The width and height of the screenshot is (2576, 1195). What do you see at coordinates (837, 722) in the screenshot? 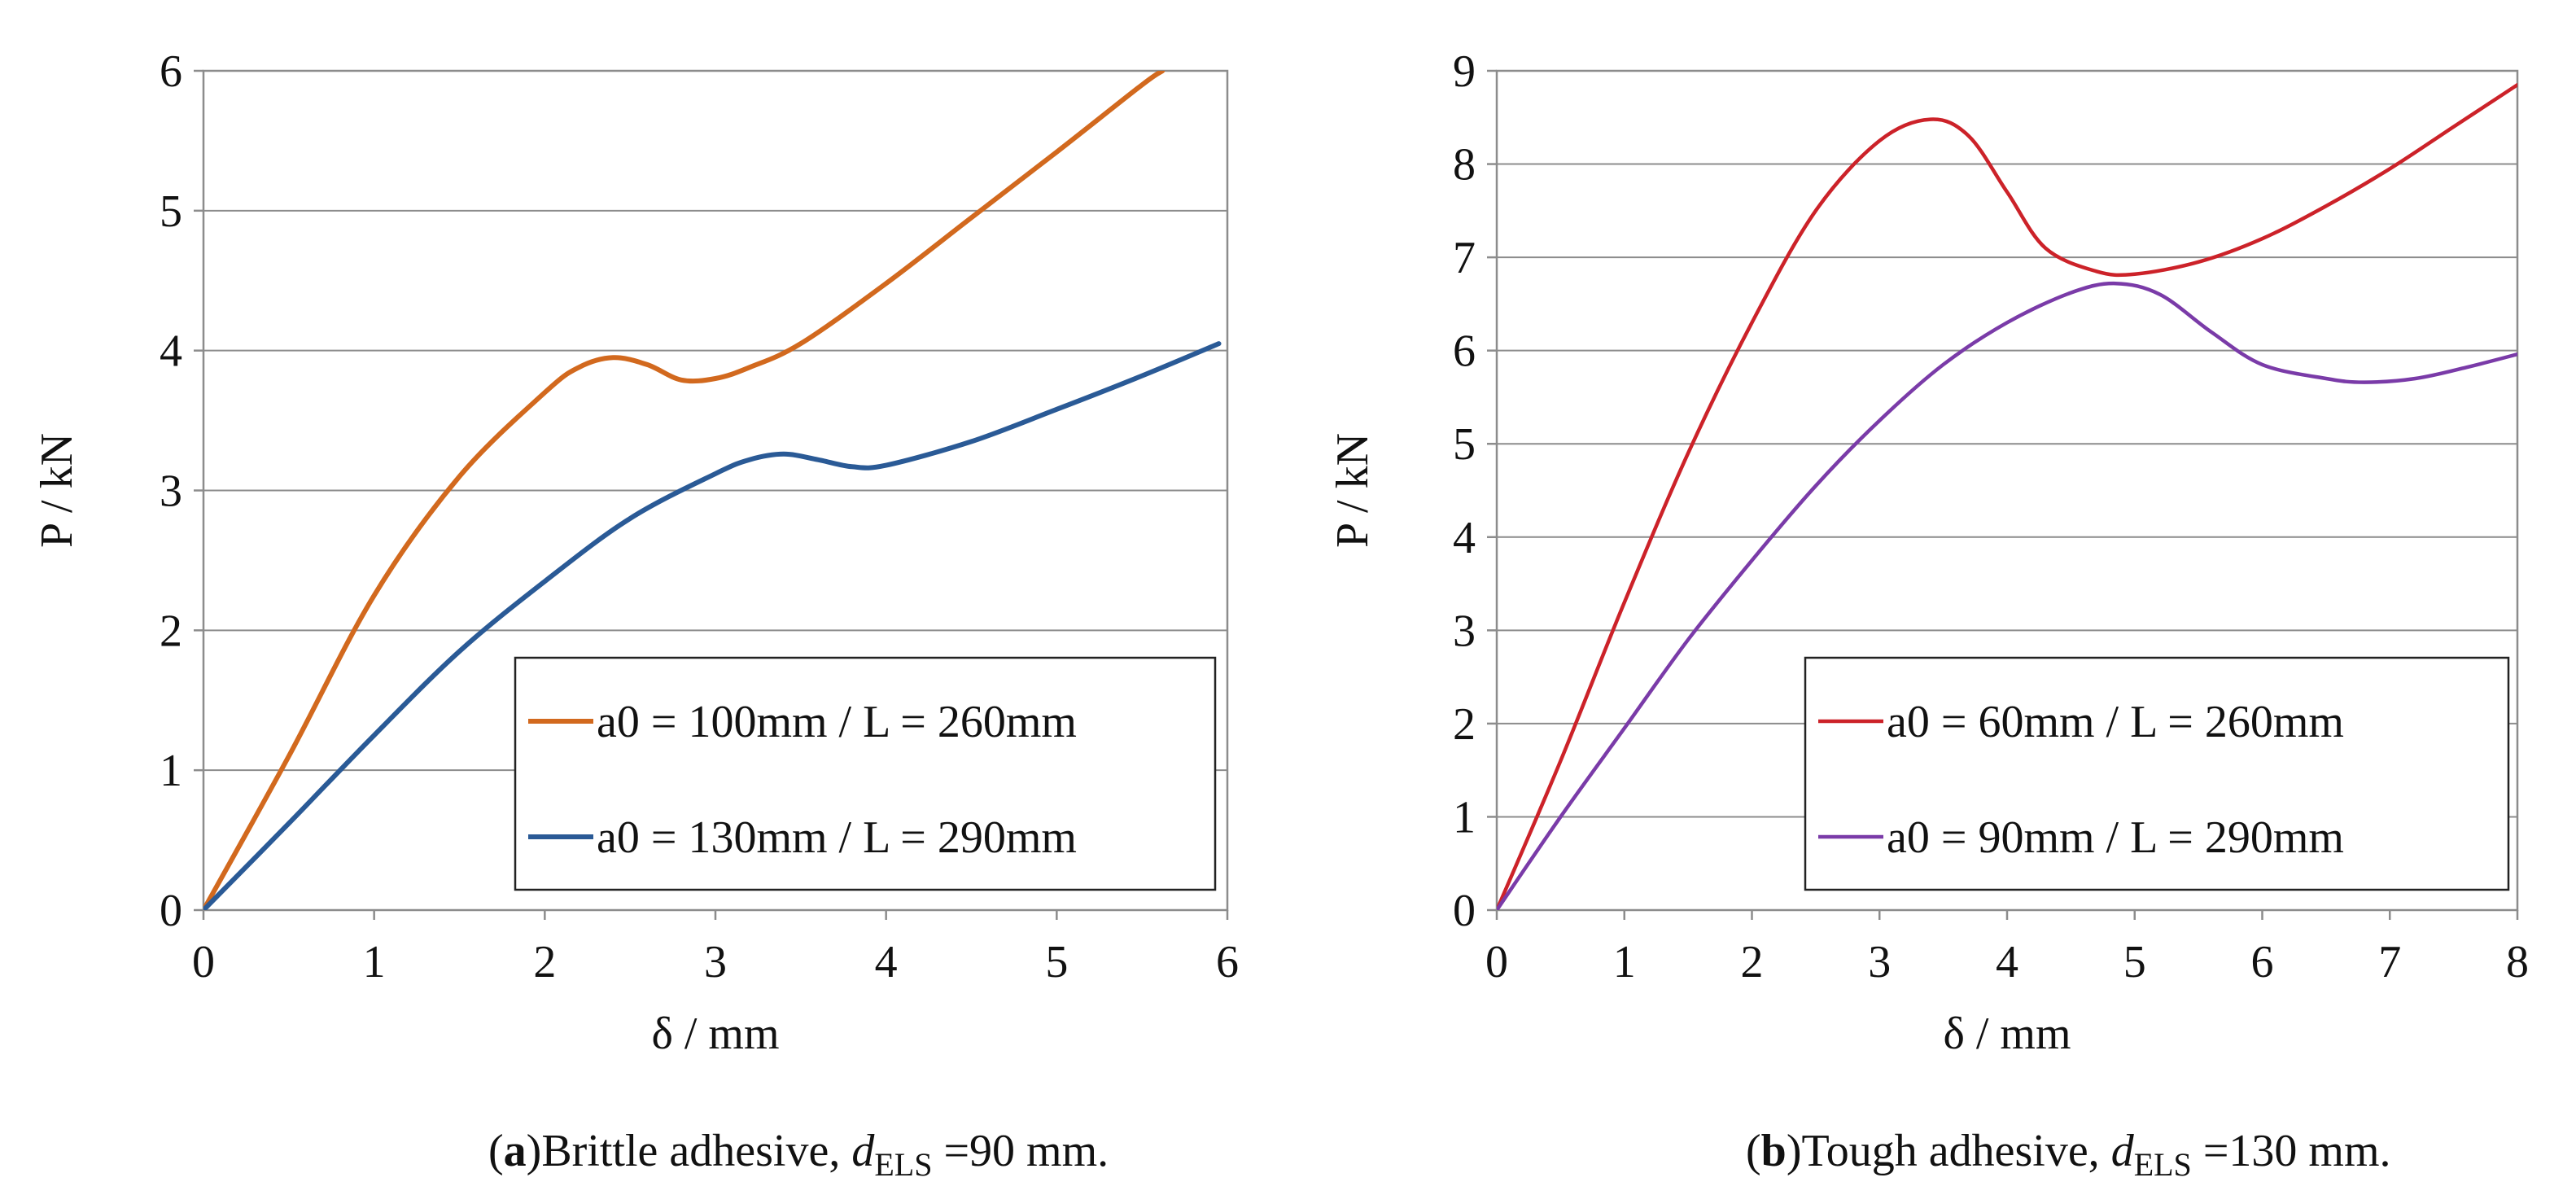
I see `legend-label-1: a0 = 100mm / L = 260mm` at bounding box center [837, 722].